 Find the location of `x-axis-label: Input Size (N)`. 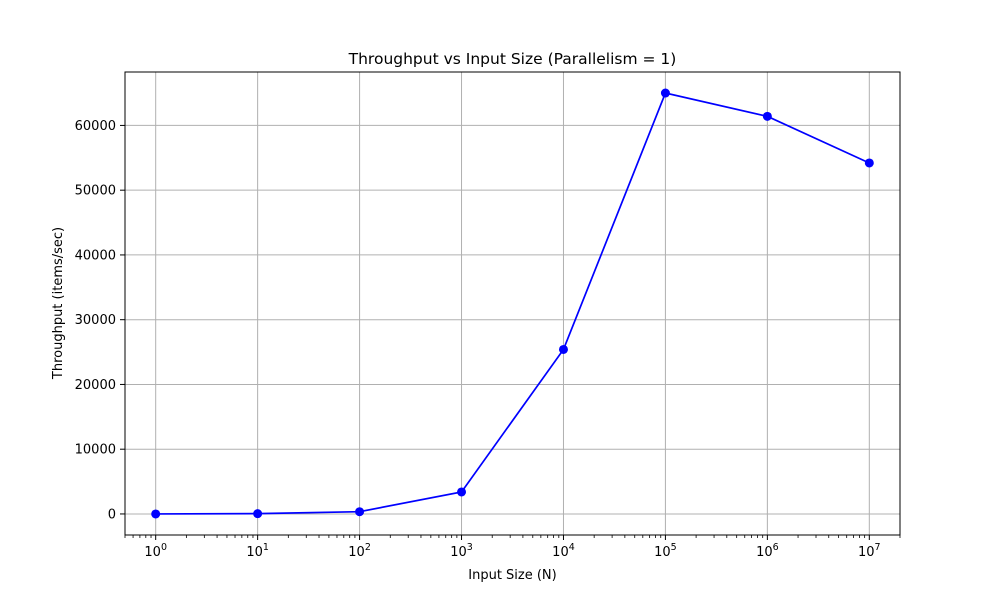

x-axis-label: Input Size (N) is located at coordinates (512, 575).